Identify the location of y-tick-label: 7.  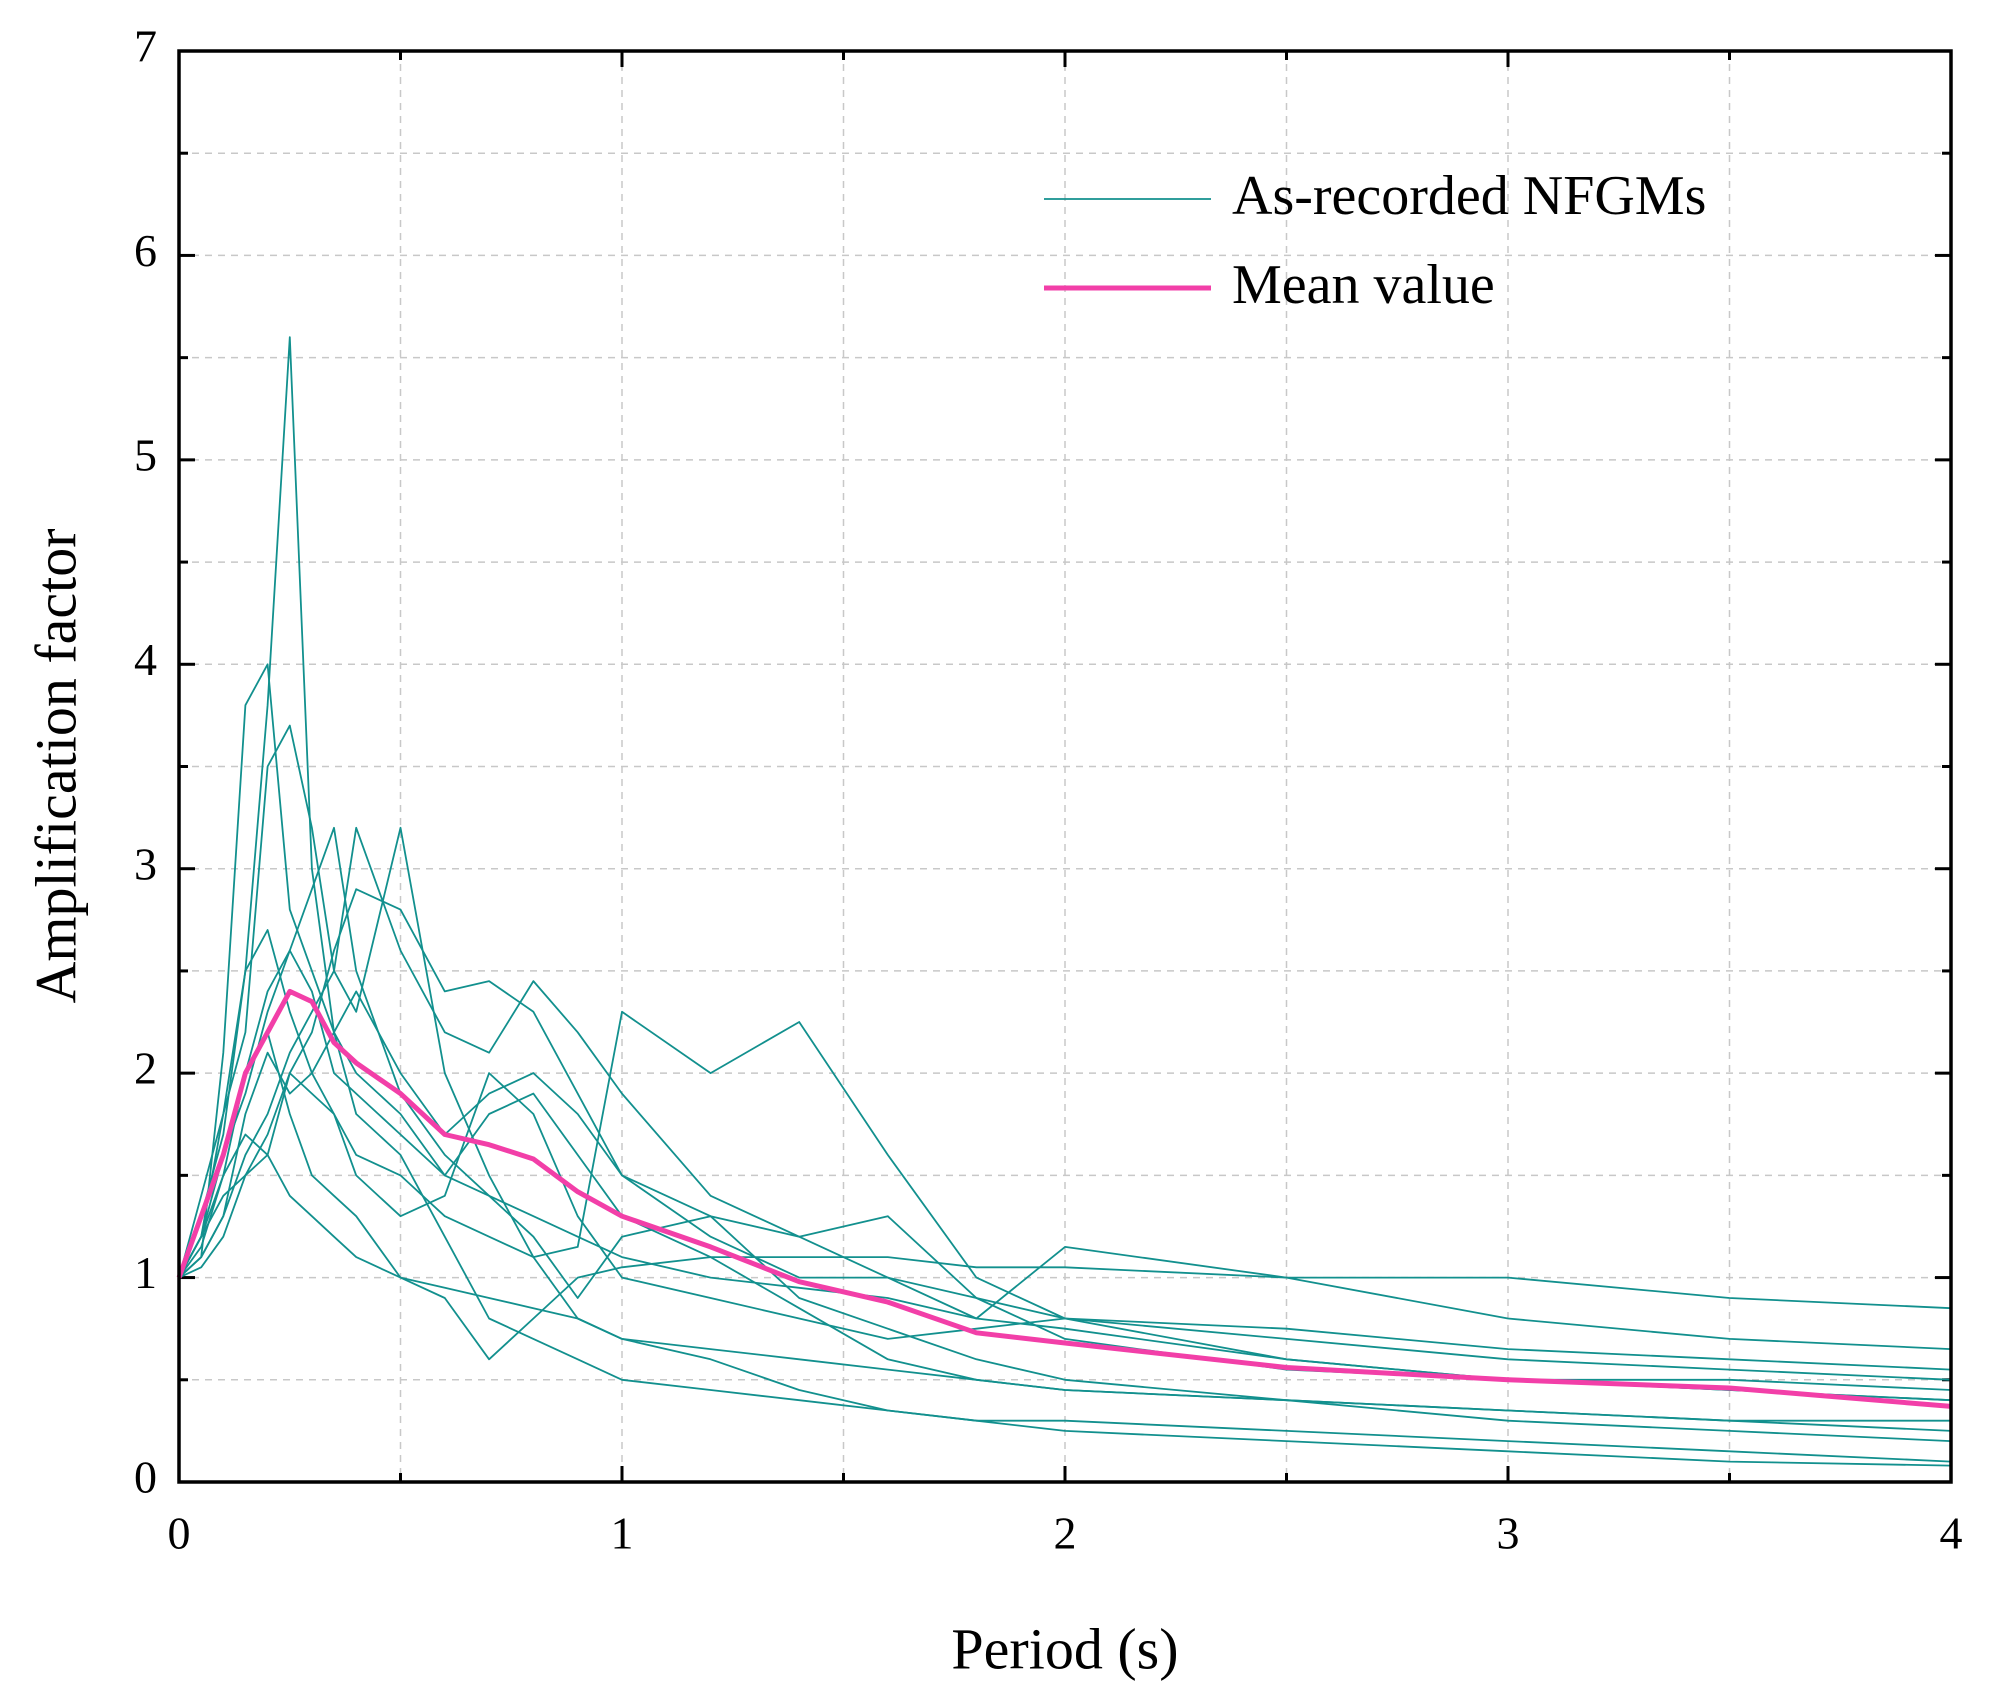
(145, 46).